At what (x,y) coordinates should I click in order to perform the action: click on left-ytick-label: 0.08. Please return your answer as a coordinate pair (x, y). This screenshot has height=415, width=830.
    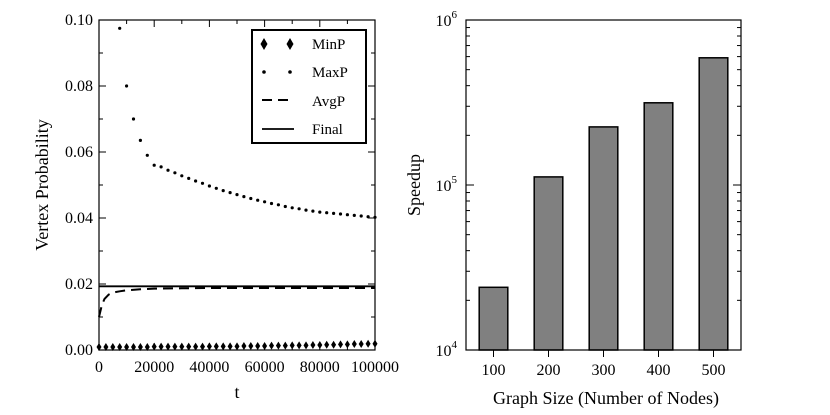
    Looking at the image, I should click on (79, 86).